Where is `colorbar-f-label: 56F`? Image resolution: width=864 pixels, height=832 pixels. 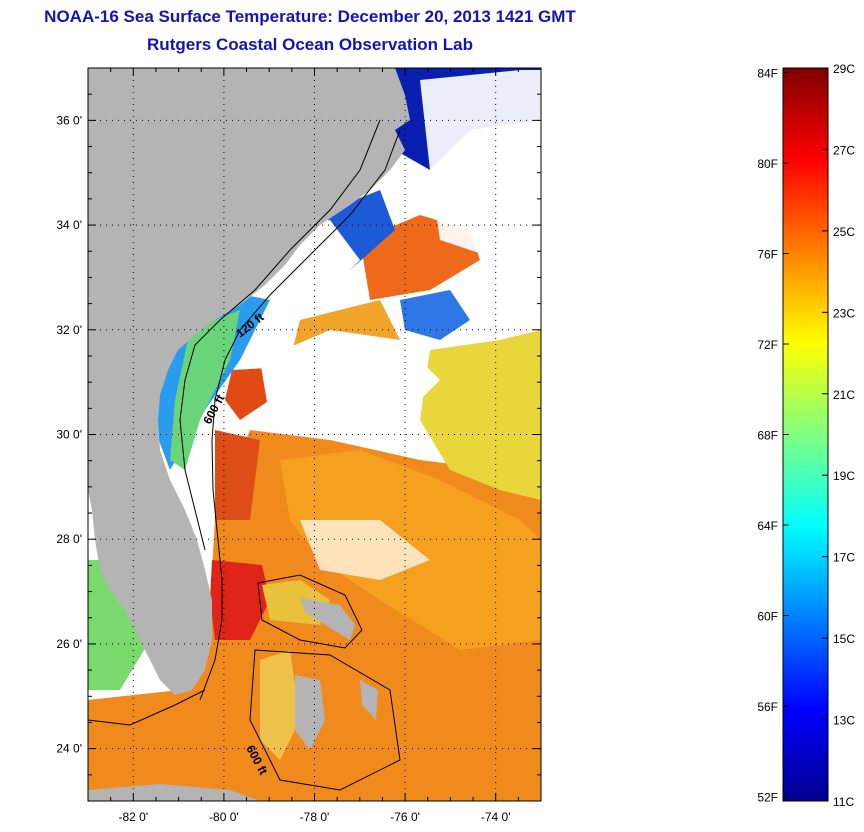 colorbar-f-label: 56F is located at coordinates (767, 707).